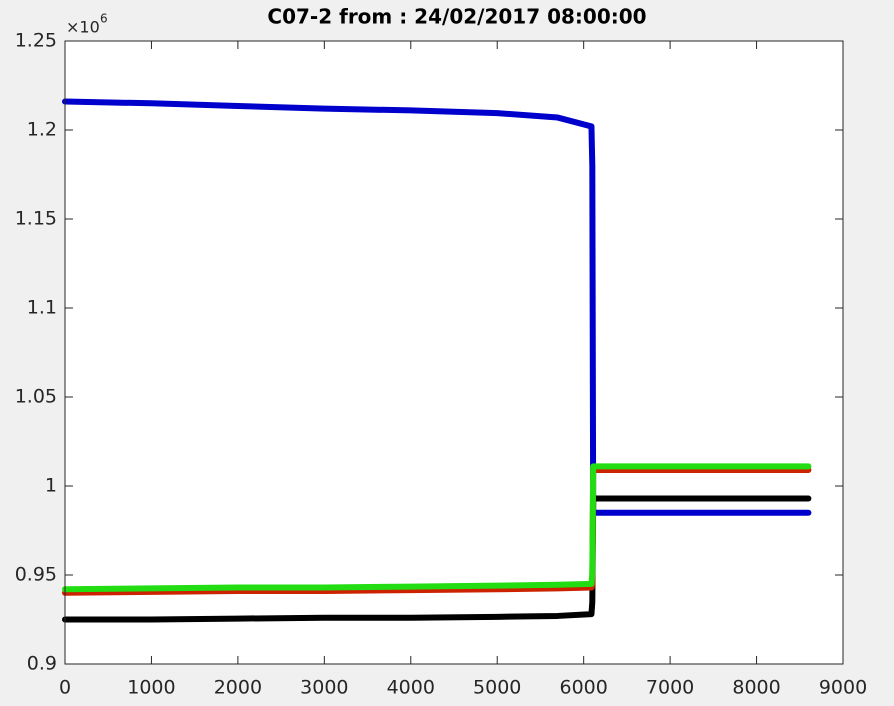 This screenshot has height=706, width=894. What do you see at coordinates (83, 27) in the screenshot?
I see `y-multiplier: ×10` at bounding box center [83, 27].